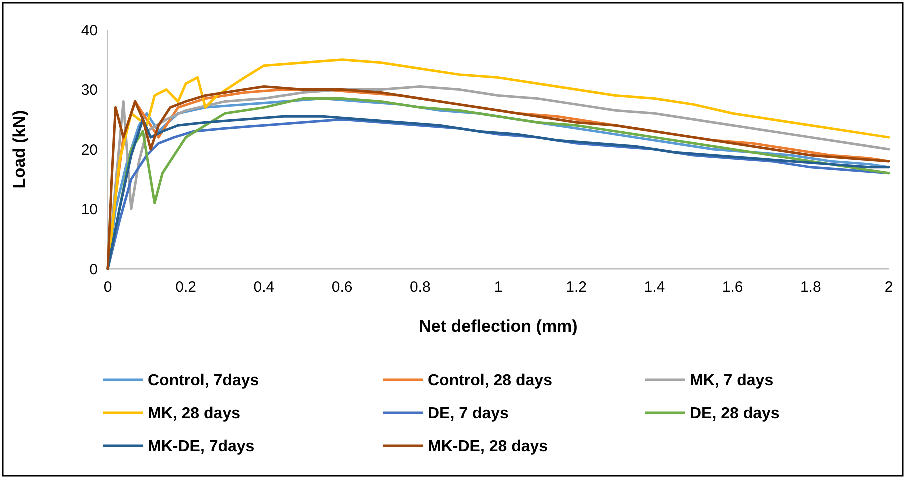 The width and height of the screenshot is (906, 479). I want to click on legend-label: MK-DE, 28 days, so click(488, 447).